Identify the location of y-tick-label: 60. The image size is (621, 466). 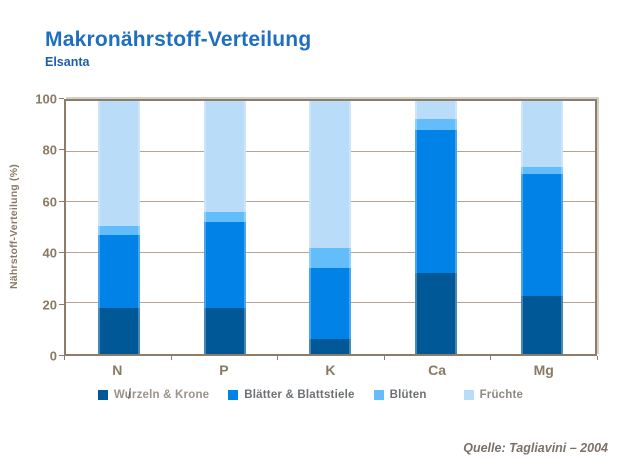
(49, 202).